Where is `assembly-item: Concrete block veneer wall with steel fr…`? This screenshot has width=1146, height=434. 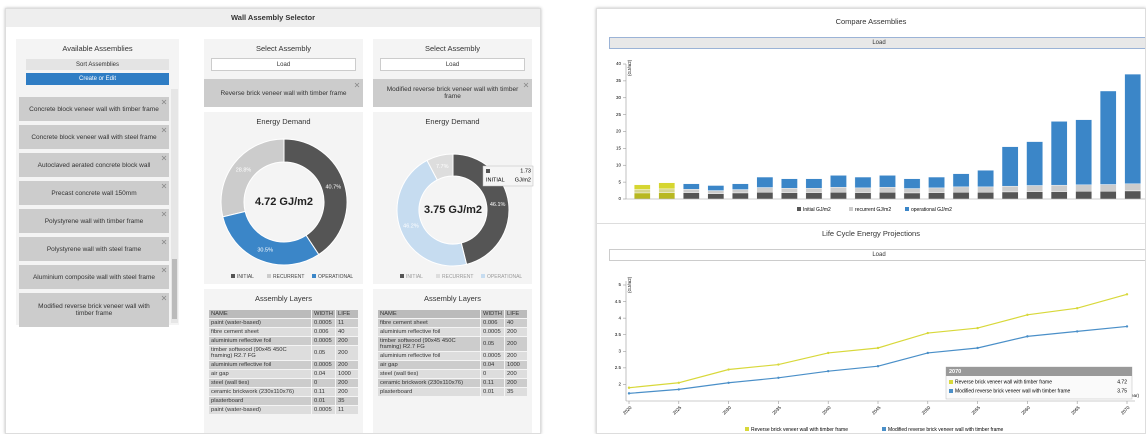 assembly-item: Concrete block veneer wall with steel fr… is located at coordinates (94, 137).